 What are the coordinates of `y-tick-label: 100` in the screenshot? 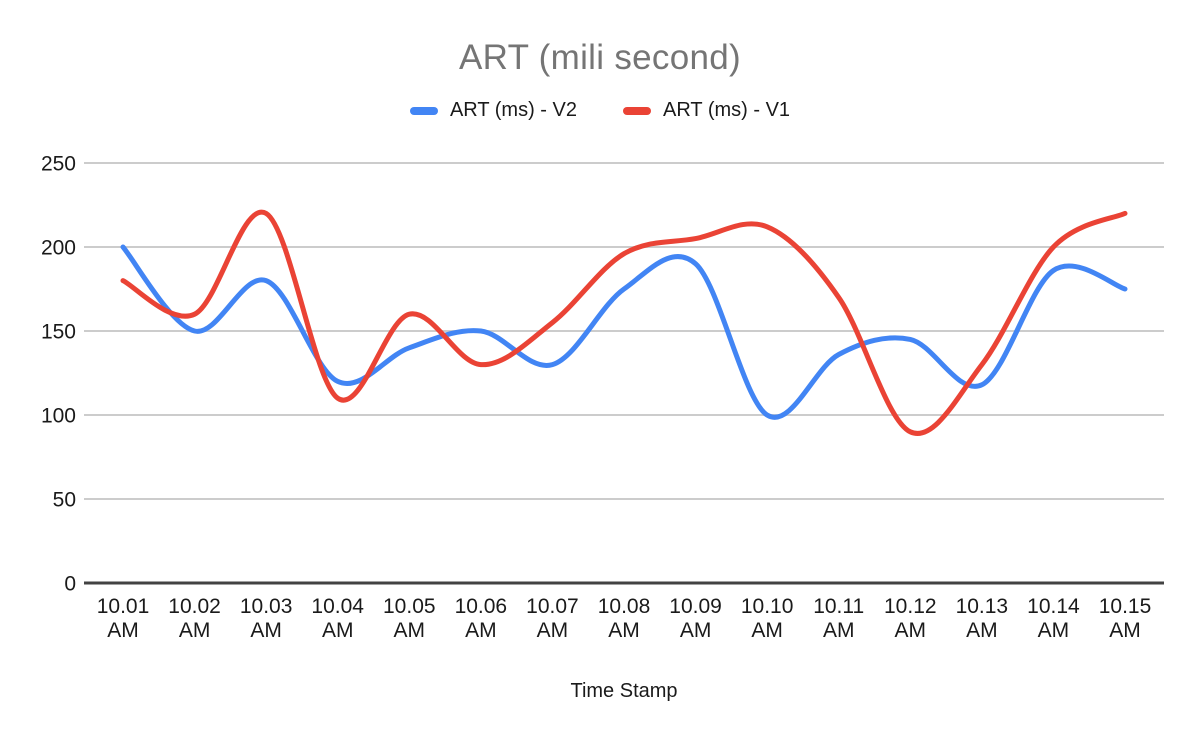 It's located at (58, 416).